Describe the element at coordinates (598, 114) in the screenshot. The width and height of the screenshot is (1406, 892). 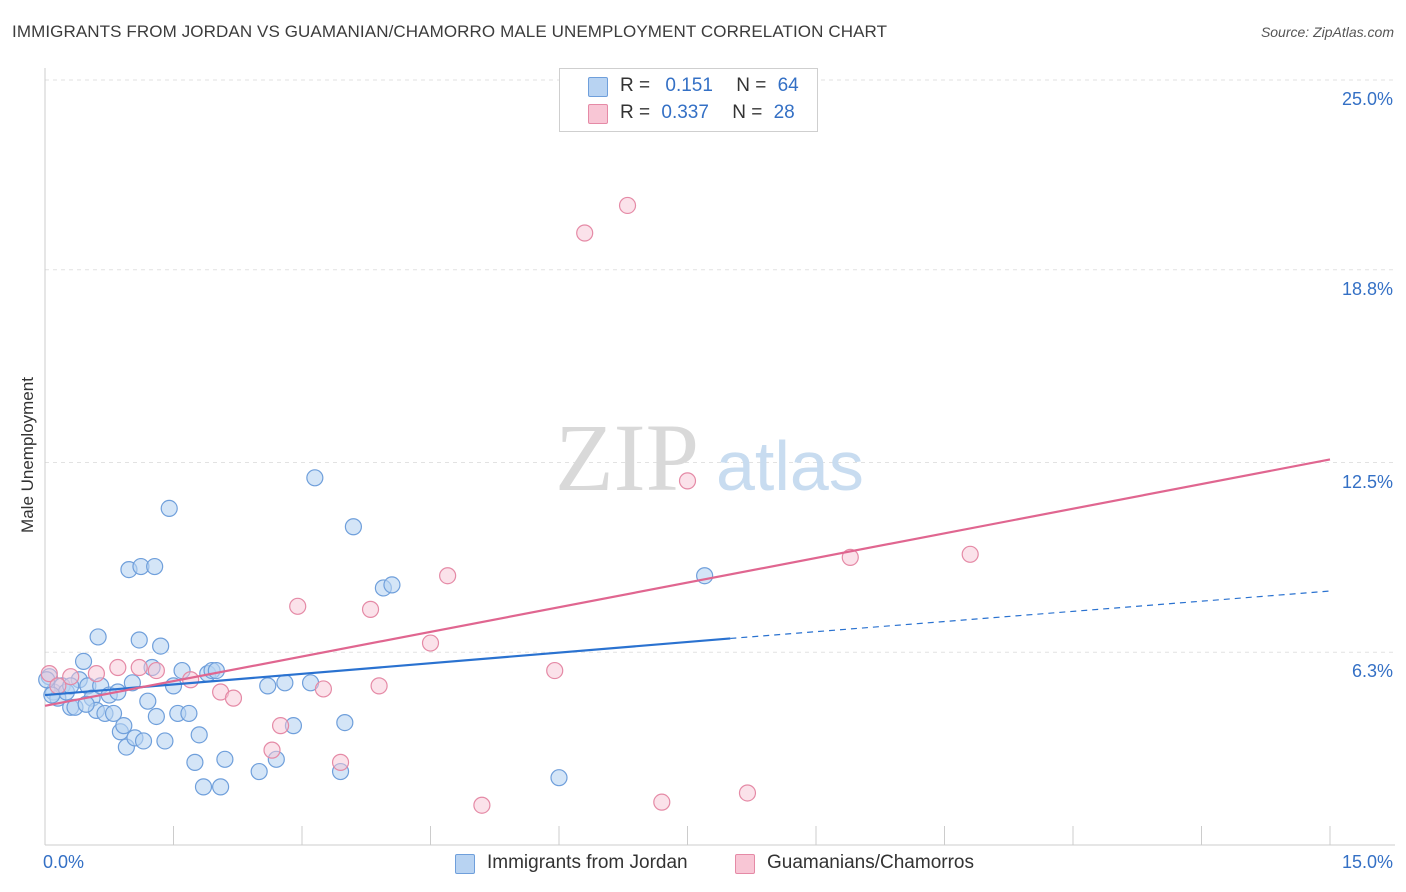
I see `legend-swatch-guamanian` at that location.